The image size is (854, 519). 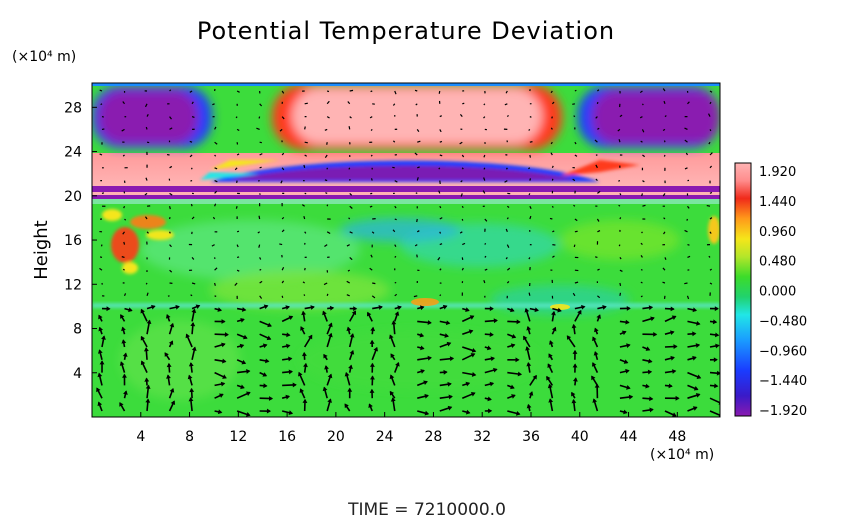 I want to click on x-tick-label: 48, so click(x=677, y=437).